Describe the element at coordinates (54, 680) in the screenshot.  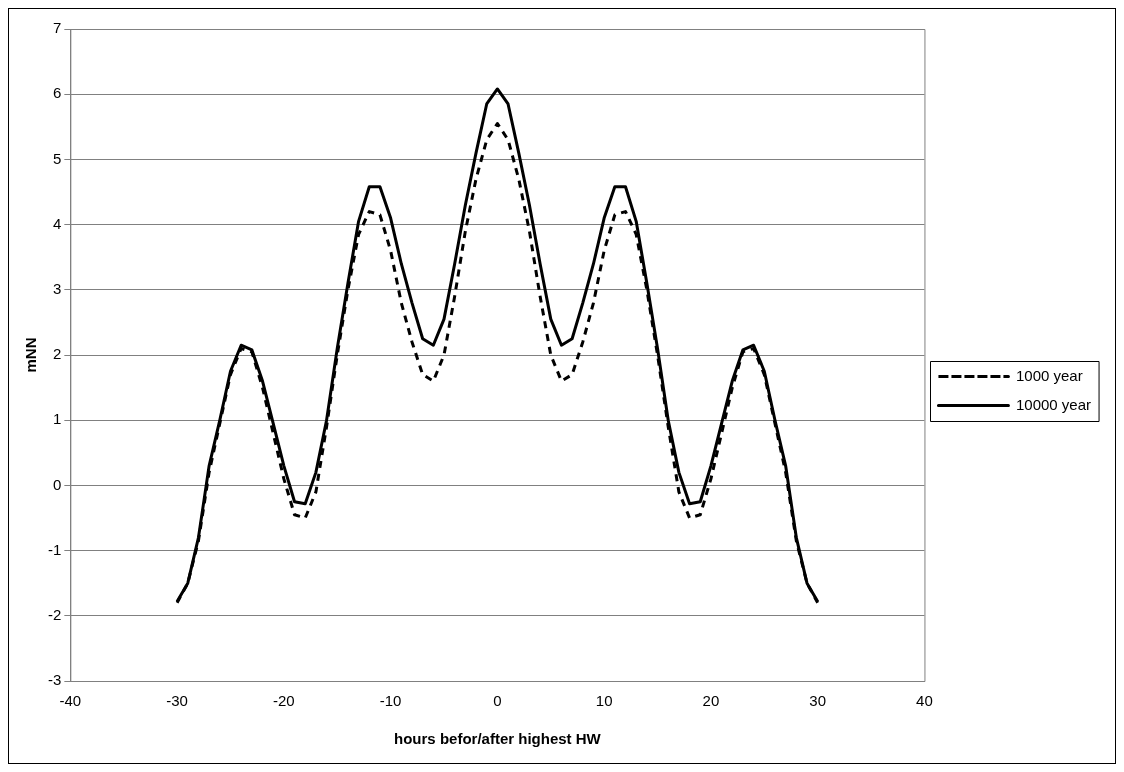
I see `y-tick-label: -3` at that location.